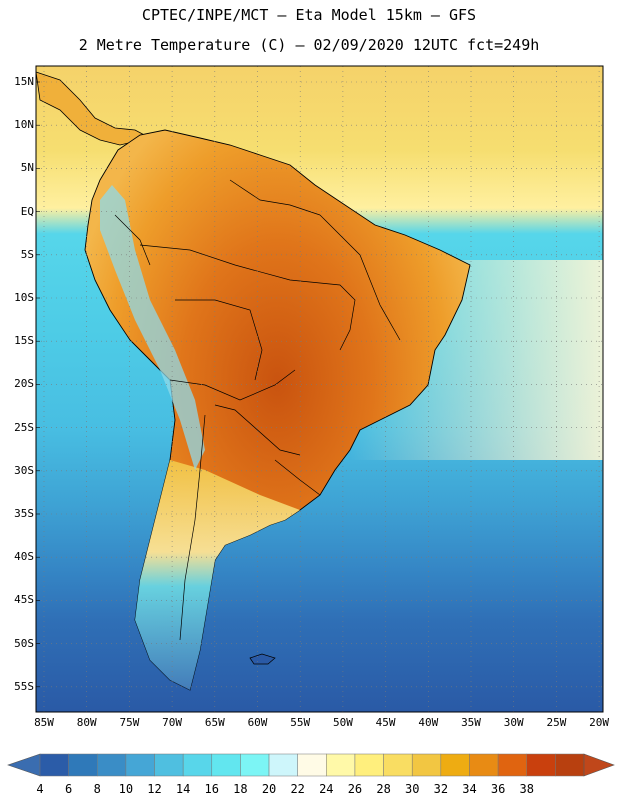 This screenshot has width=618, height=800. I want to click on colorbar-tick-label: 16, so click(211, 789).